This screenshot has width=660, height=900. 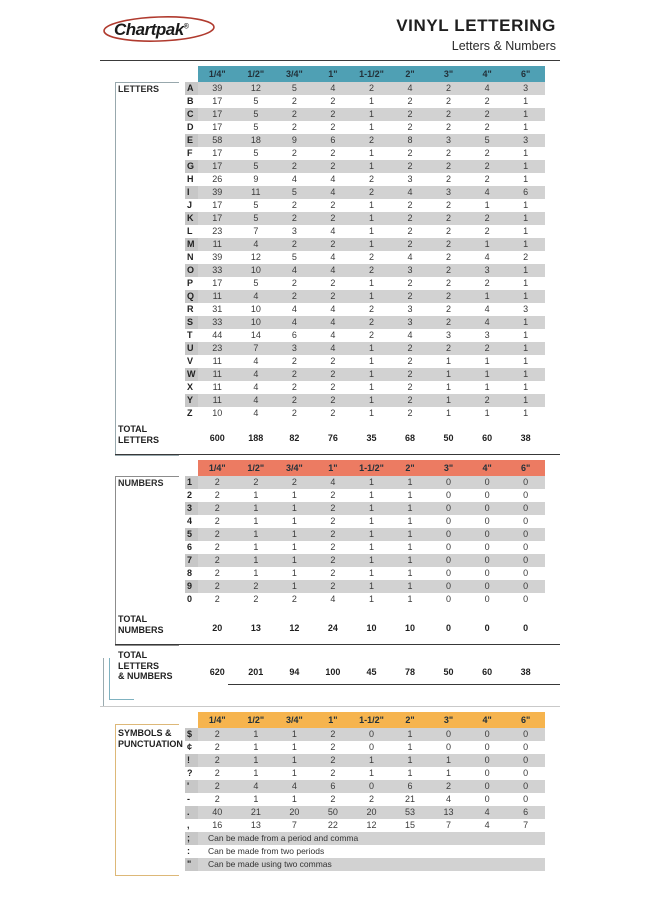 What do you see at coordinates (255, 309) in the screenshot?
I see `cell: 10` at bounding box center [255, 309].